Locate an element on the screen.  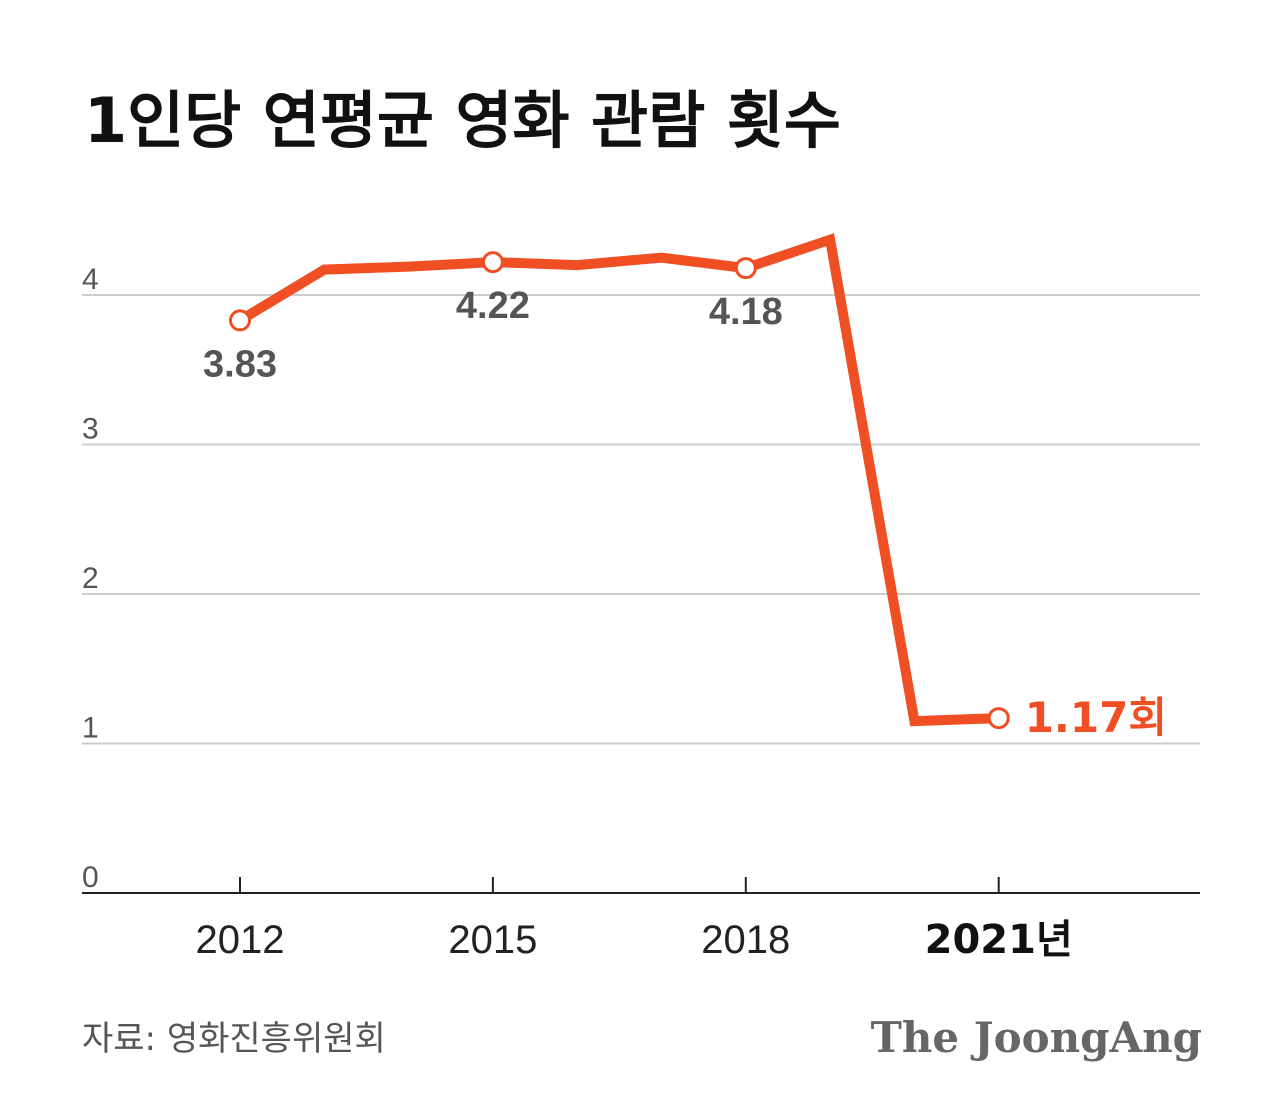
y-tick-label-2: 2 is located at coordinates (90, 578).